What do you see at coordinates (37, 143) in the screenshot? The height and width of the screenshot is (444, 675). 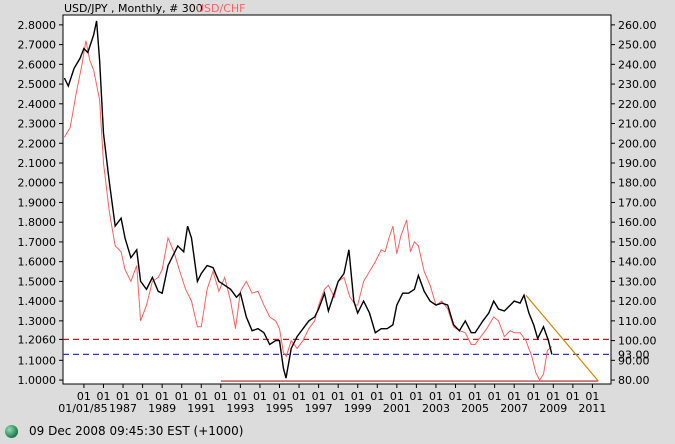 I see `left-axis-tick-label: 2.2000` at bounding box center [37, 143].